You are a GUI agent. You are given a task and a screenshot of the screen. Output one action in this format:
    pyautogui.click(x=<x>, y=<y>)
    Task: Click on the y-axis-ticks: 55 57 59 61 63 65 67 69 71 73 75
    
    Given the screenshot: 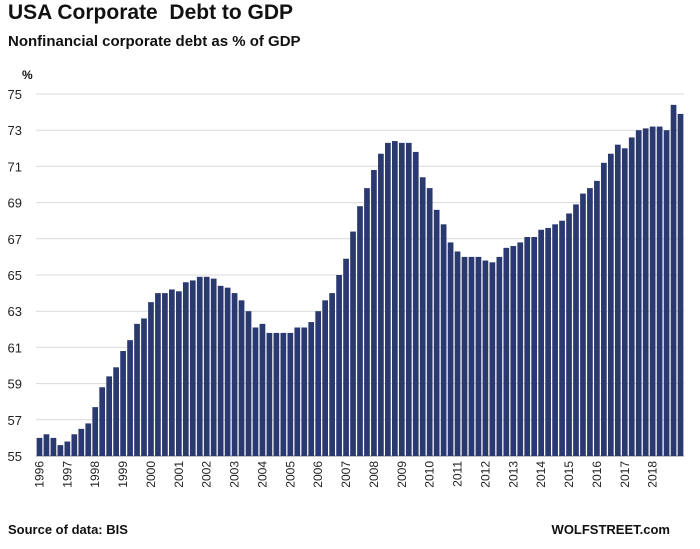 What is the action you would take?
    pyautogui.click(x=15, y=275)
    